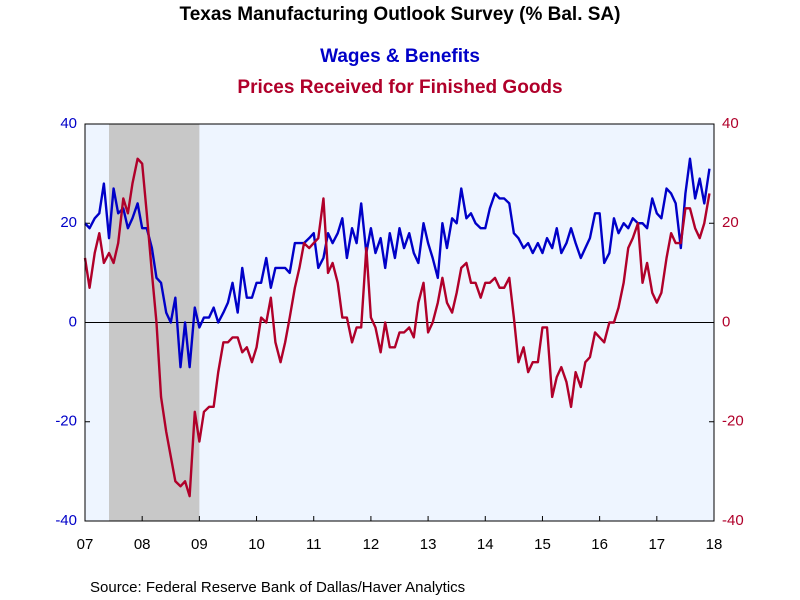 The image size is (800, 600). Describe the element at coordinates (66, 520) in the screenshot. I see `y-tick-label: -40` at that location.